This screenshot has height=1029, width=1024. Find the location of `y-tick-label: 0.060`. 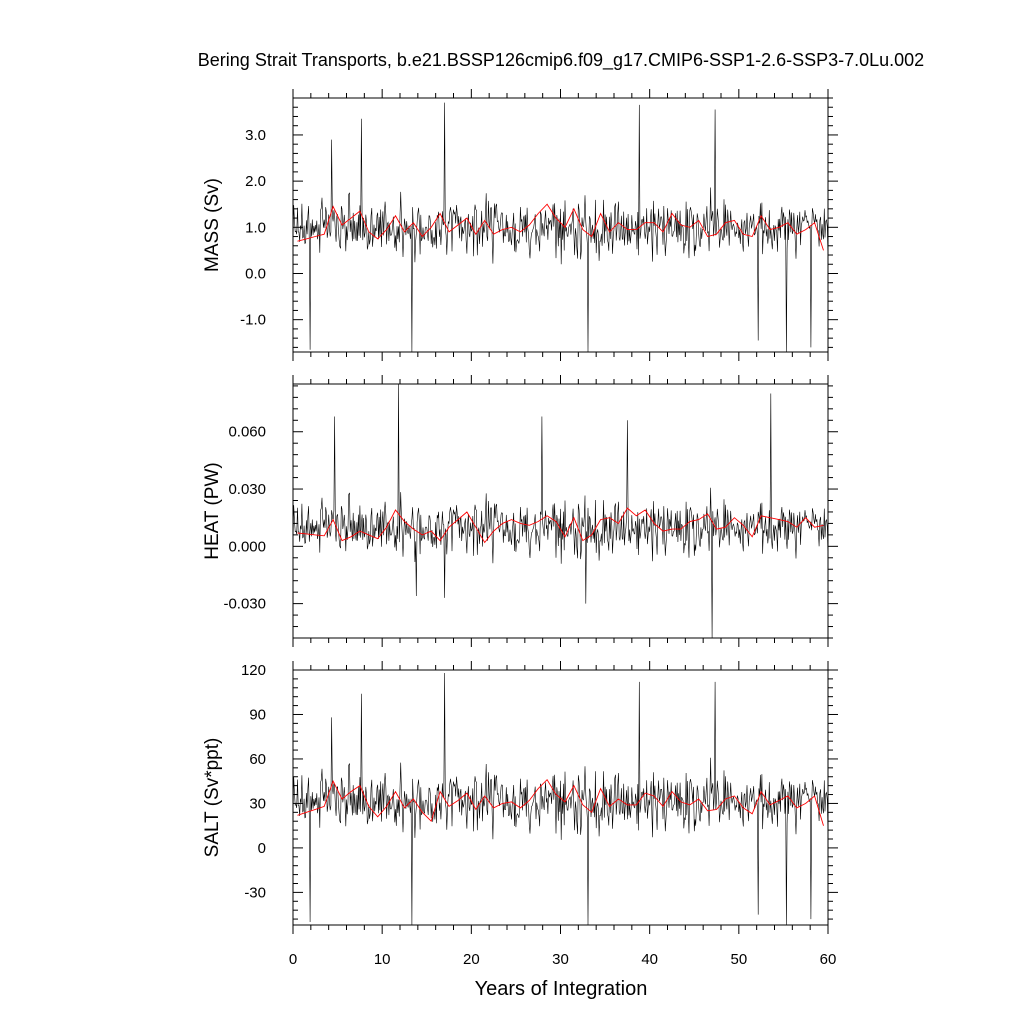

y-tick-label: 0.060 is located at coordinates (247, 432).